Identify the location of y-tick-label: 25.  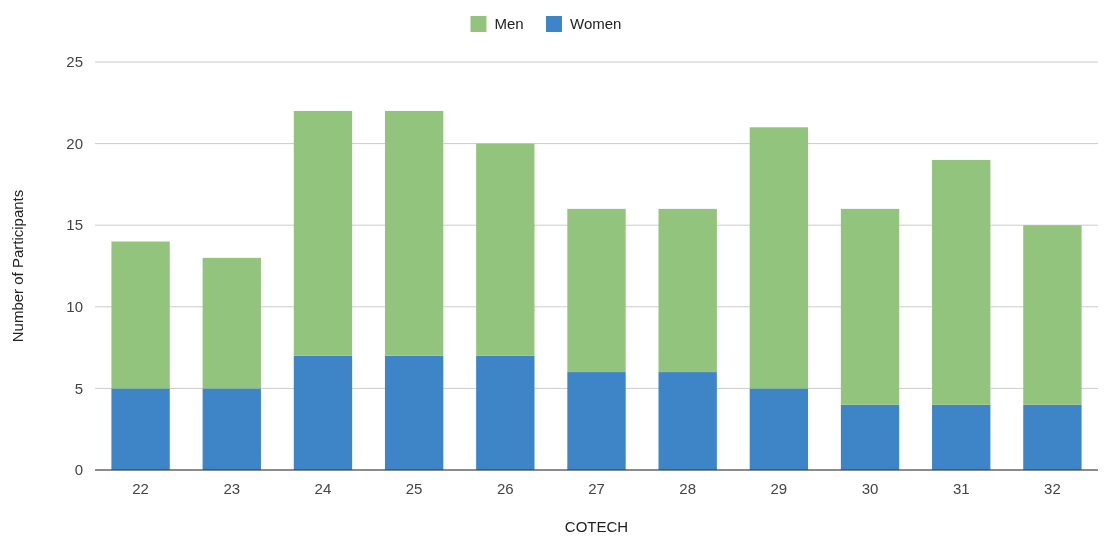
(74, 62).